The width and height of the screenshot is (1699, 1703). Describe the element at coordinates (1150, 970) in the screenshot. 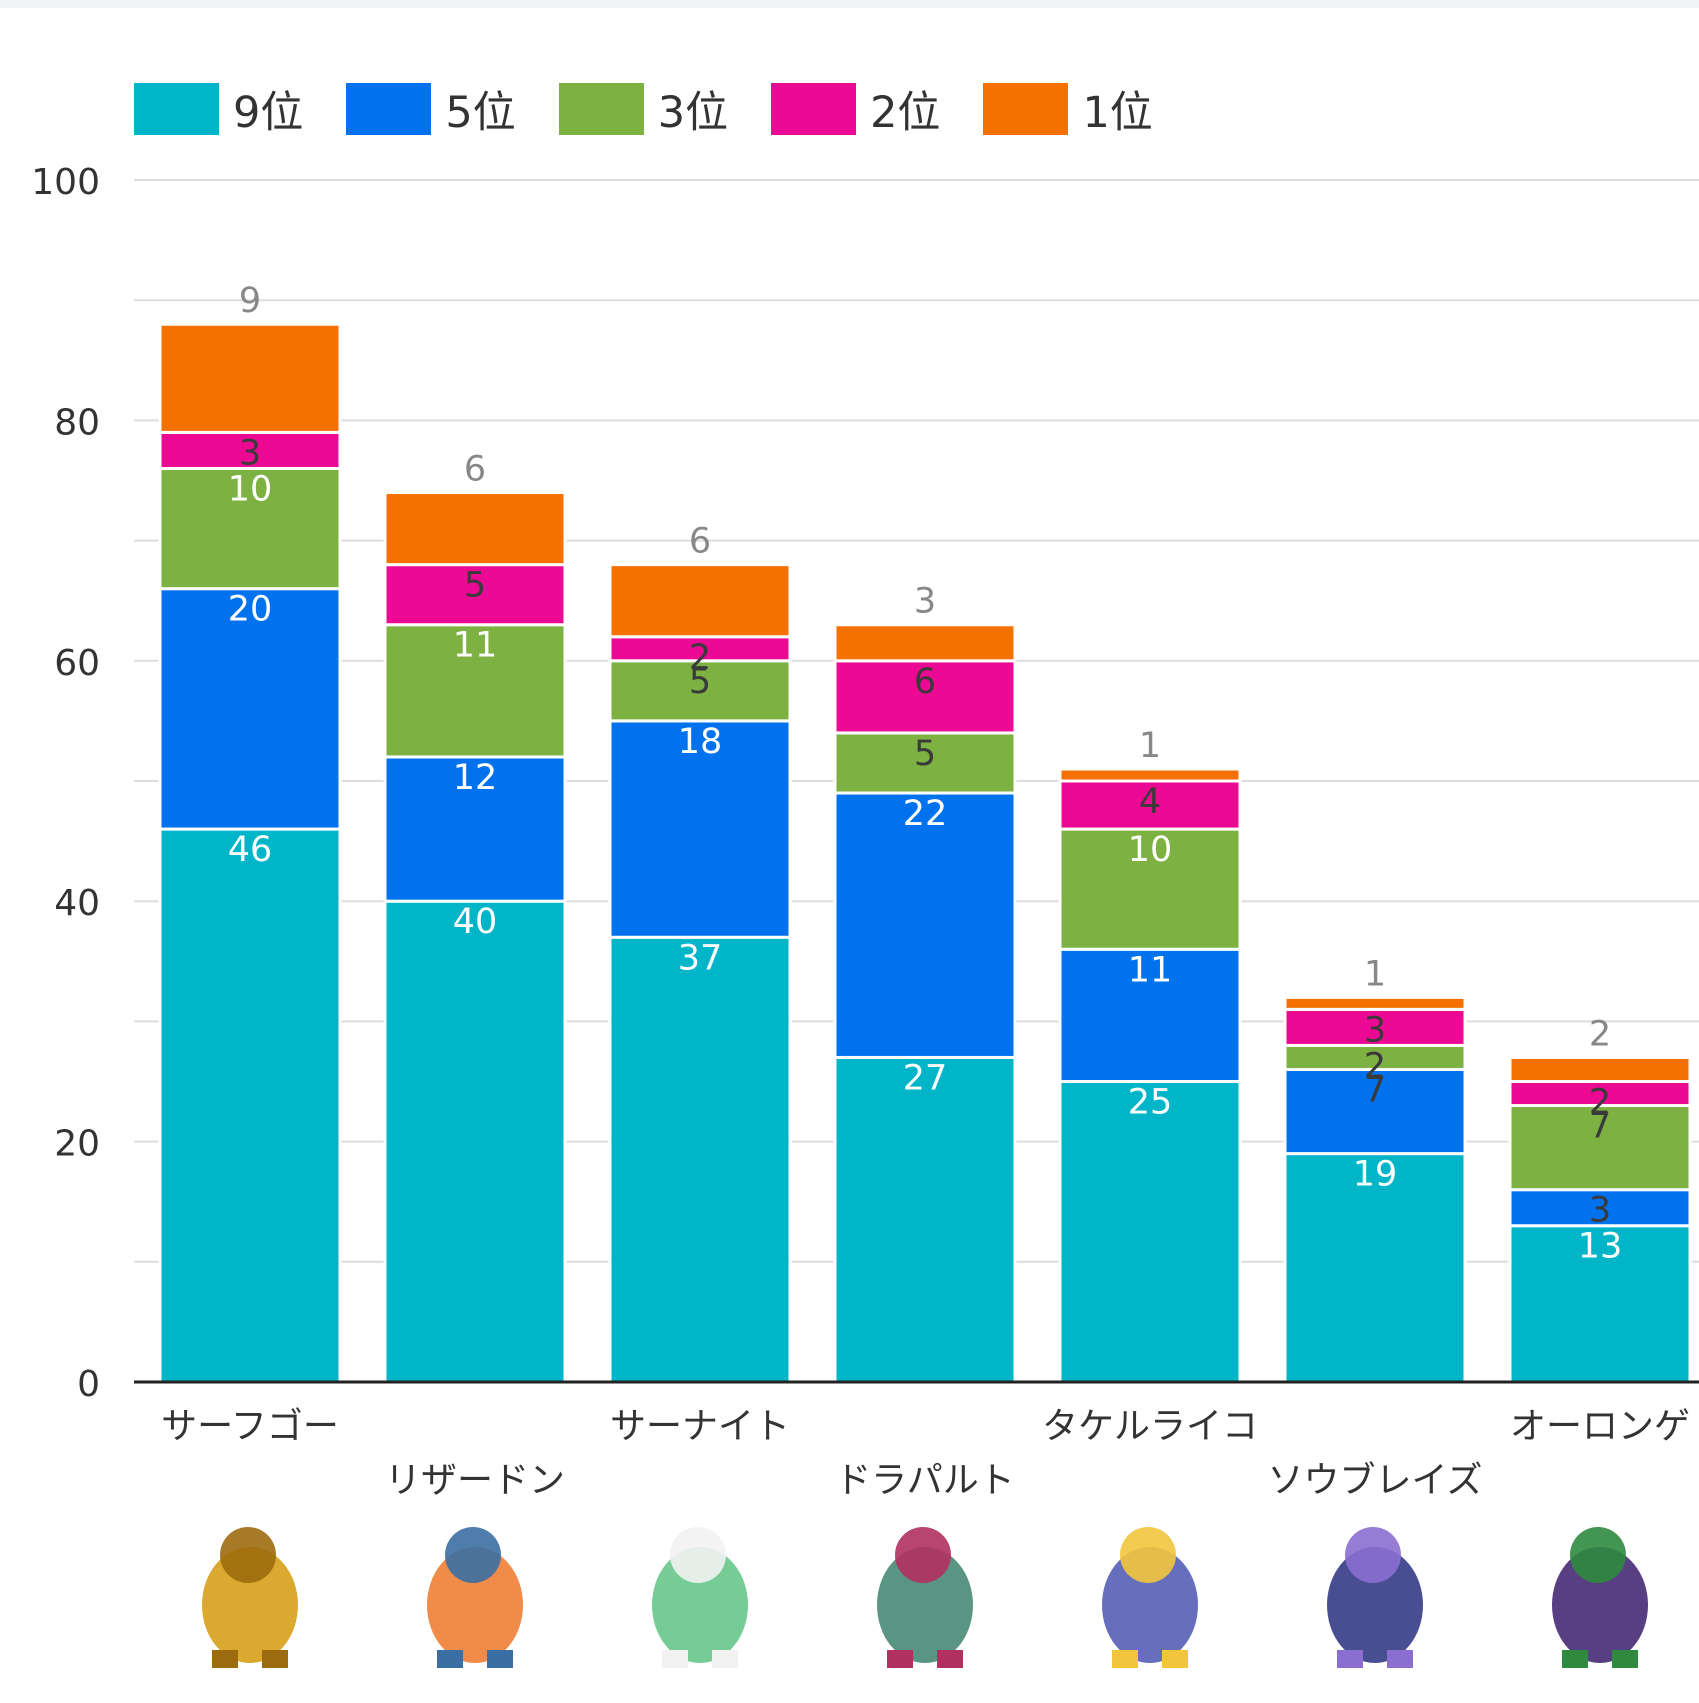

I see `data-label: 11` at that location.